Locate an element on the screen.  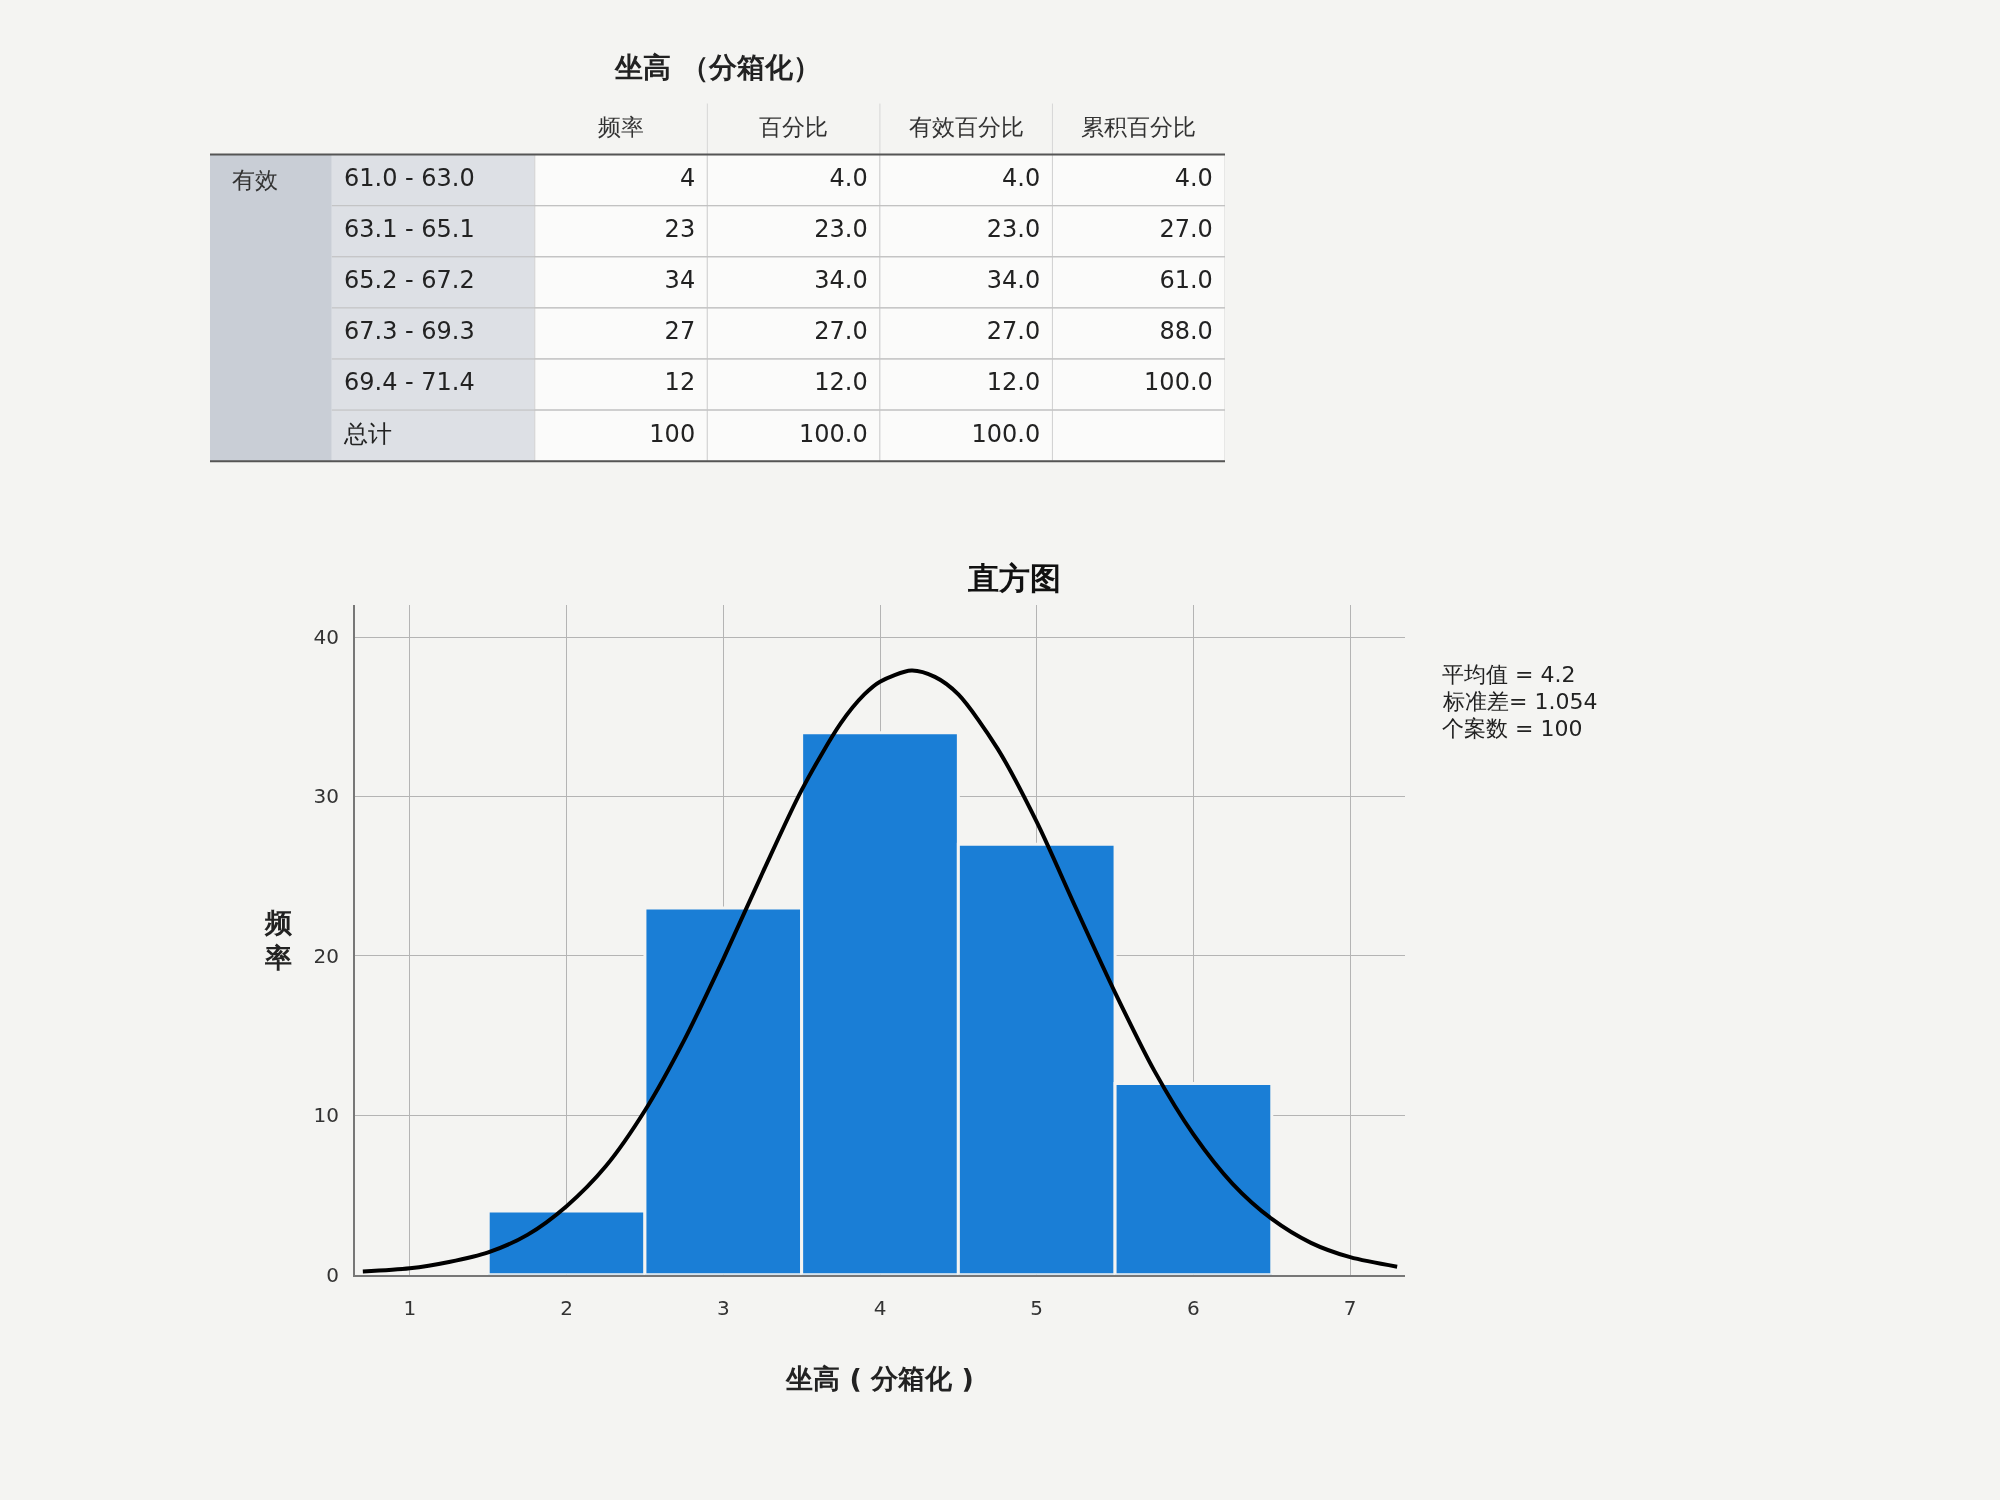
text: 有效 is located at coordinates (255, 180).